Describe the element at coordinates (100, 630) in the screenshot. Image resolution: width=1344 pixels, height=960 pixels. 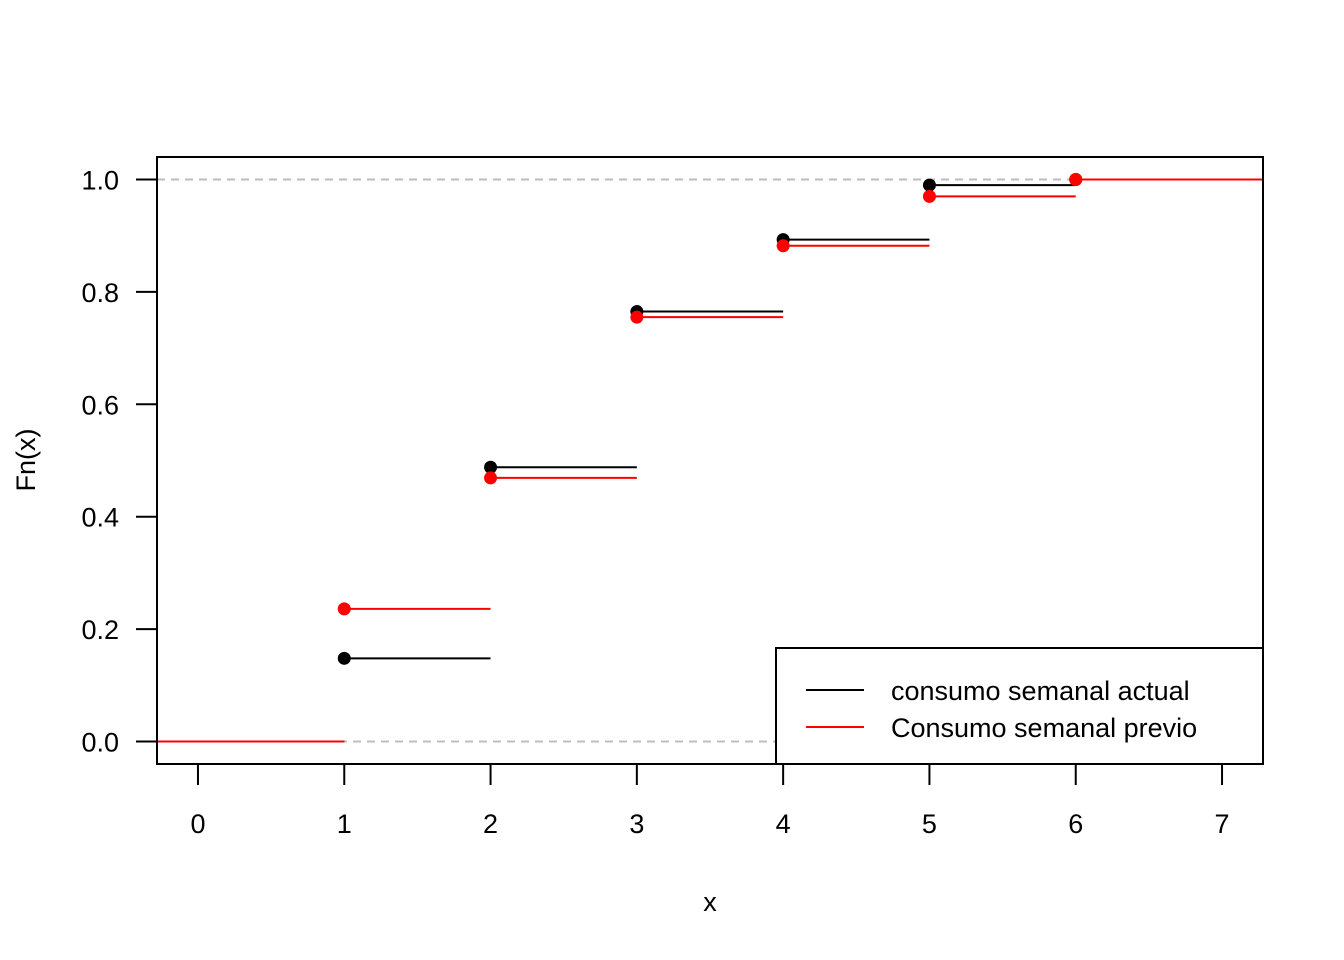
I see `y-tick-label: 0.2` at that location.